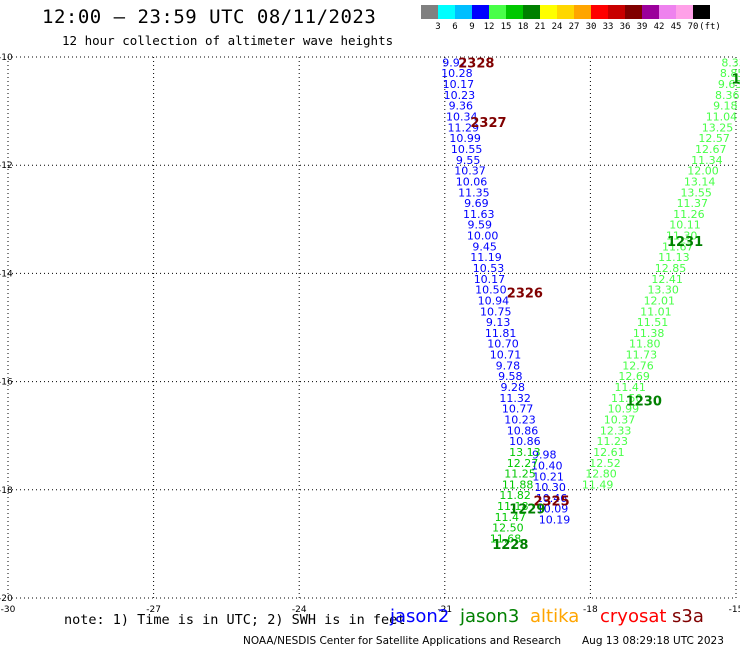  Describe the element at coordinates (634, 376) in the screenshot. I see `data-point-jason3: 12.69` at that location.